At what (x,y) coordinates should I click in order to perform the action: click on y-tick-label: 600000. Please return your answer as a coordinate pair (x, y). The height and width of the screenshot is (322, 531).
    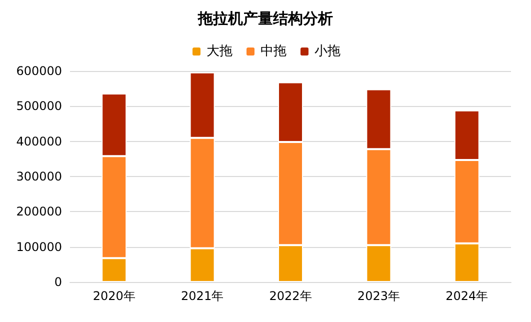
    Looking at the image, I should click on (39, 71).